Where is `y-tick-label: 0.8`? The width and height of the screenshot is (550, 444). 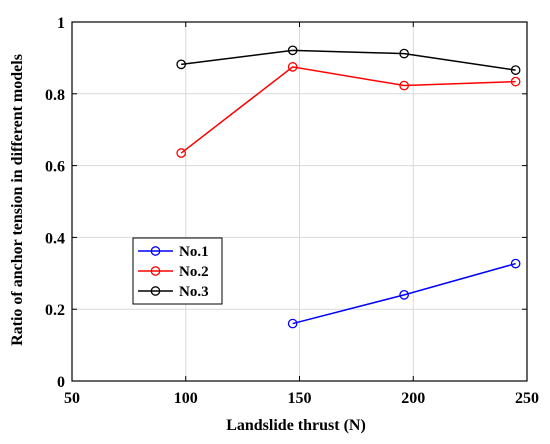 y-tick-label: 0.8 is located at coordinates (55, 95).